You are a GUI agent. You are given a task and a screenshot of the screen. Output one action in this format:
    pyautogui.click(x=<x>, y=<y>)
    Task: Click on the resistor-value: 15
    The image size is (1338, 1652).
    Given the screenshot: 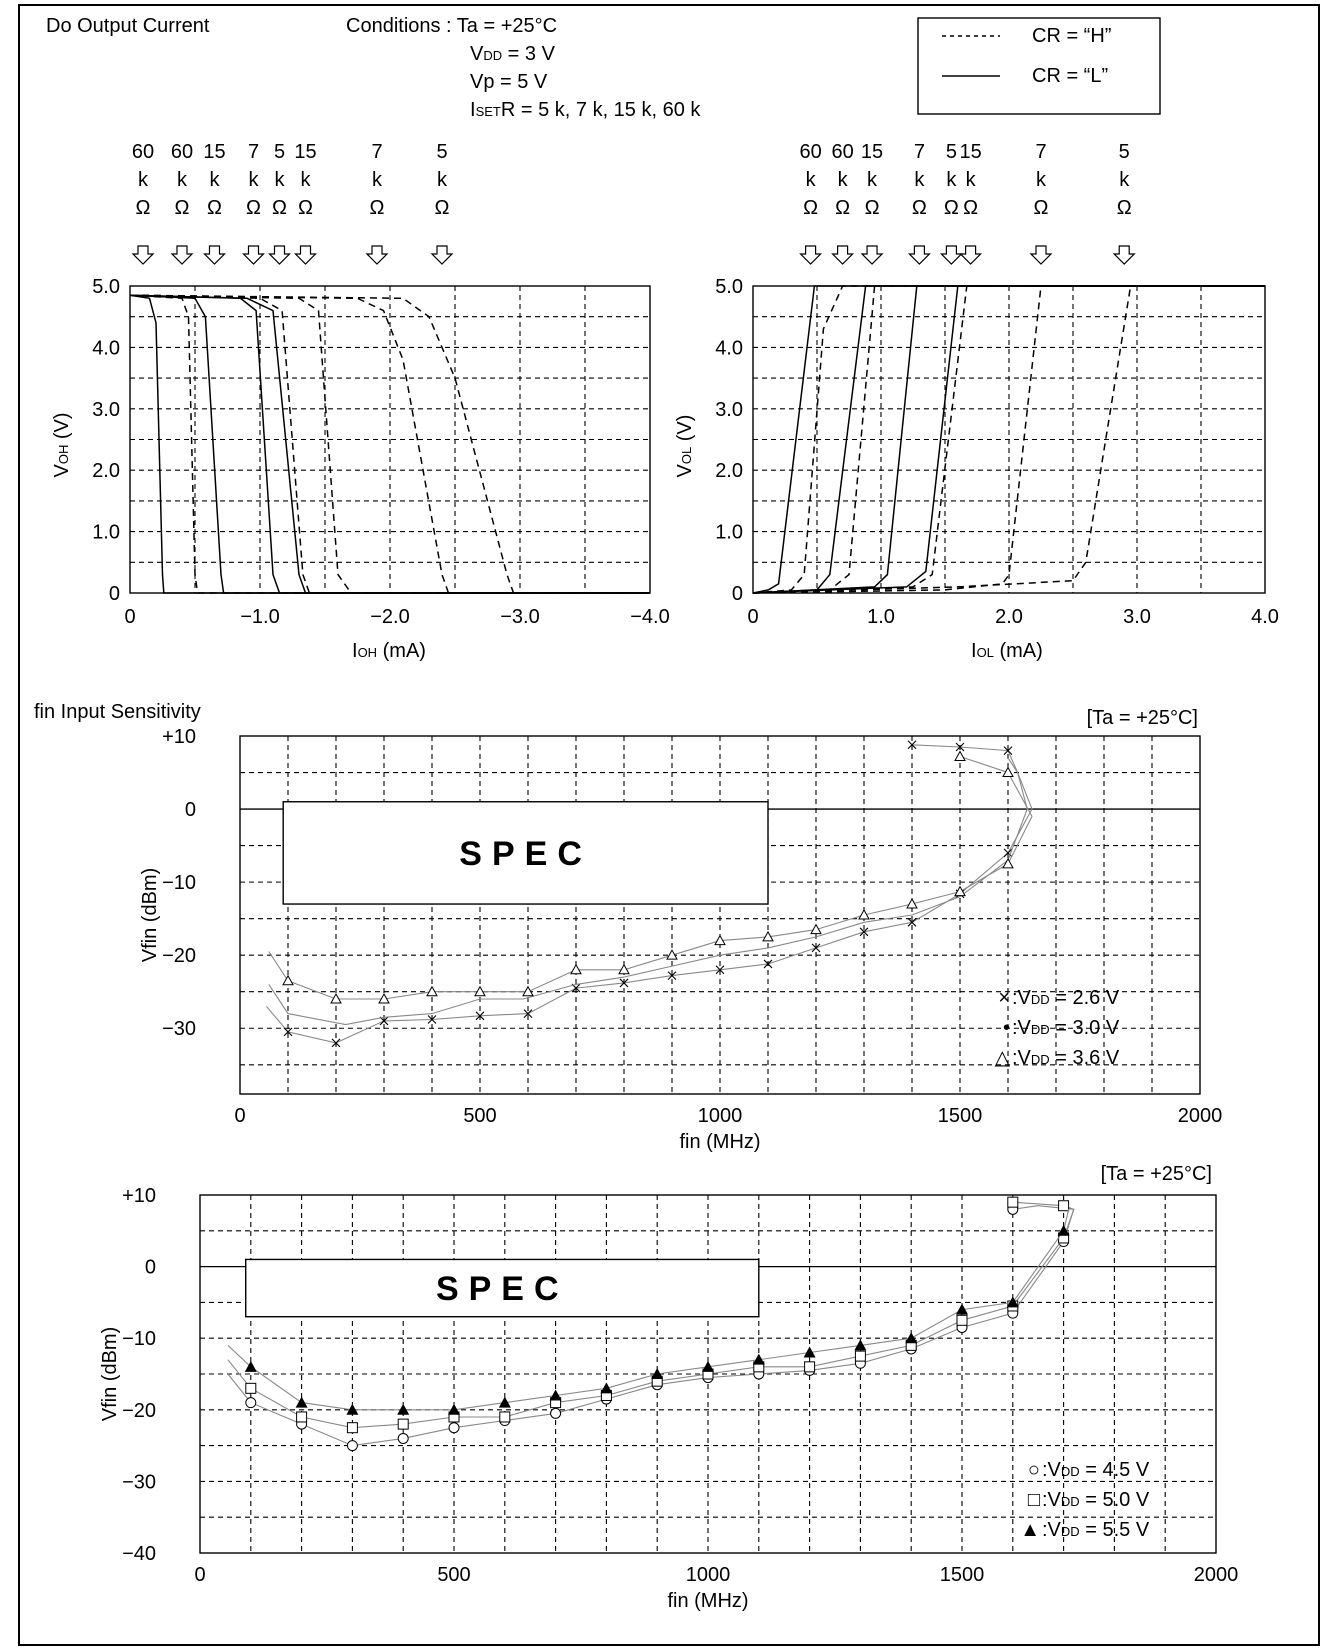 What is the action you would take?
    pyautogui.click(x=305, y=152)
    